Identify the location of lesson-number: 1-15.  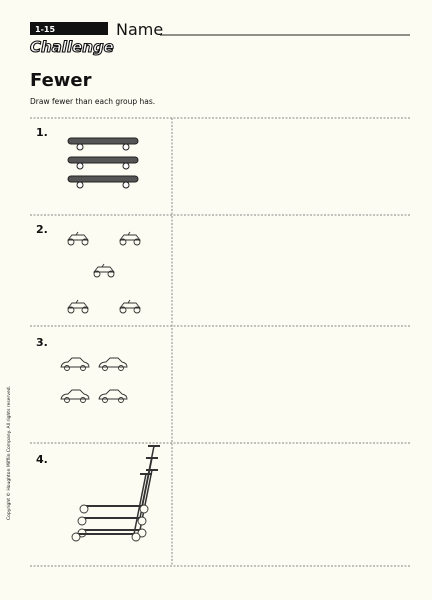
(45, 29).